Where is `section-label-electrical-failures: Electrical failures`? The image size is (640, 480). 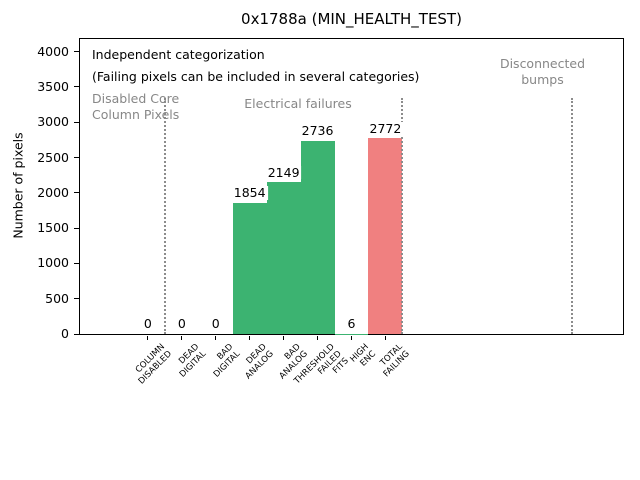 section-label-electrical-failures: Electrical failures is located at coordinates (298, 103).